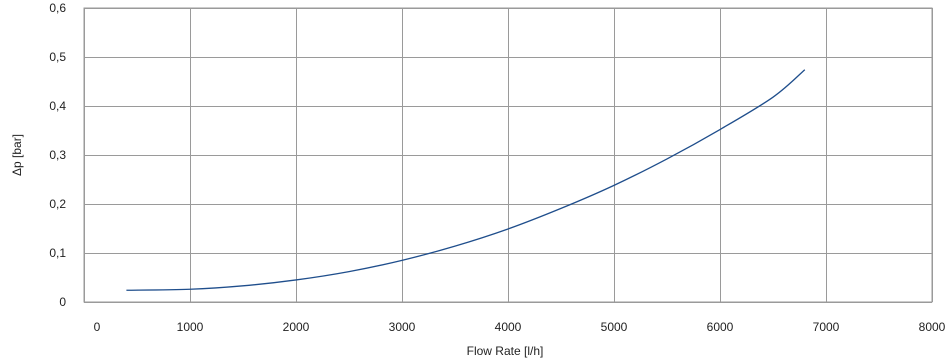 The width and height of the screenshot is (952, 363). Describe the element at coordinates (614, 327) in the screenshot. I see `x-tick-label: 5000` at that location.